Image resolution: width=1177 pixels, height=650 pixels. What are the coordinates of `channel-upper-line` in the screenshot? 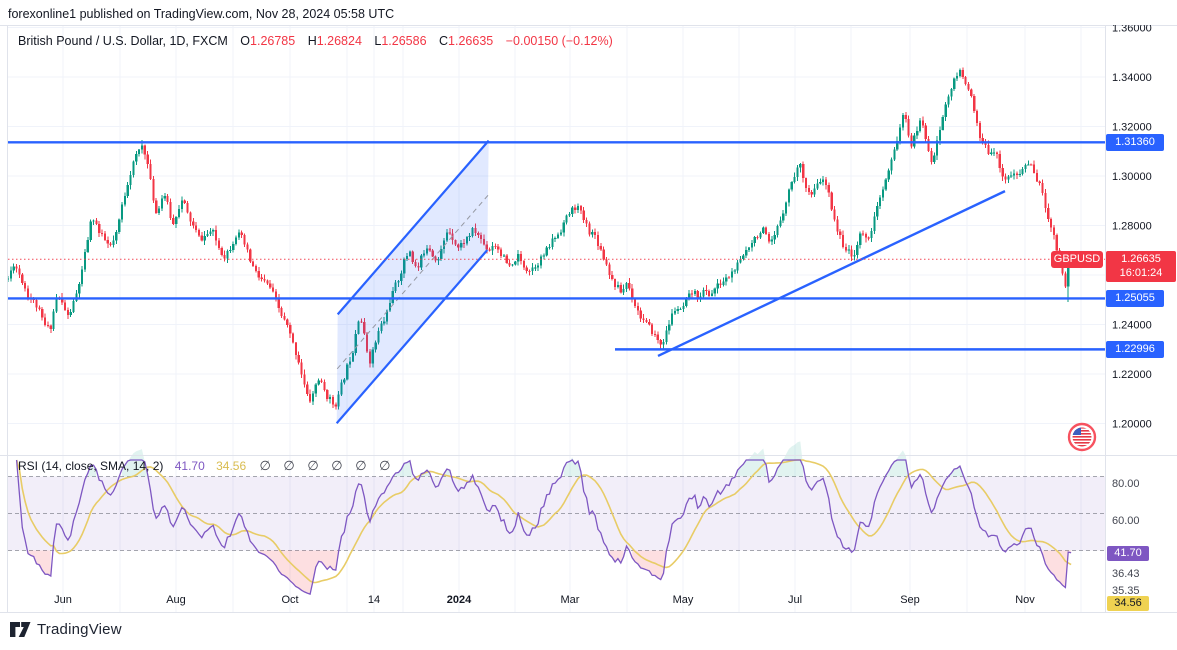 It's located at (413, 227).